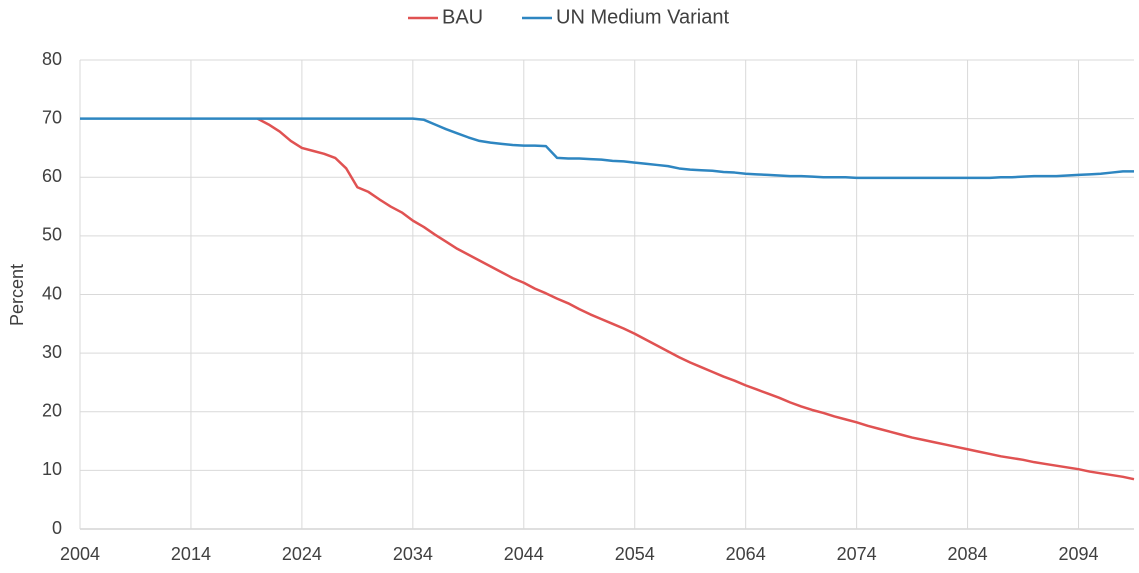 The image size is (1139, 573). I want to click on x-tick-label: 2014, so click(191, 554).